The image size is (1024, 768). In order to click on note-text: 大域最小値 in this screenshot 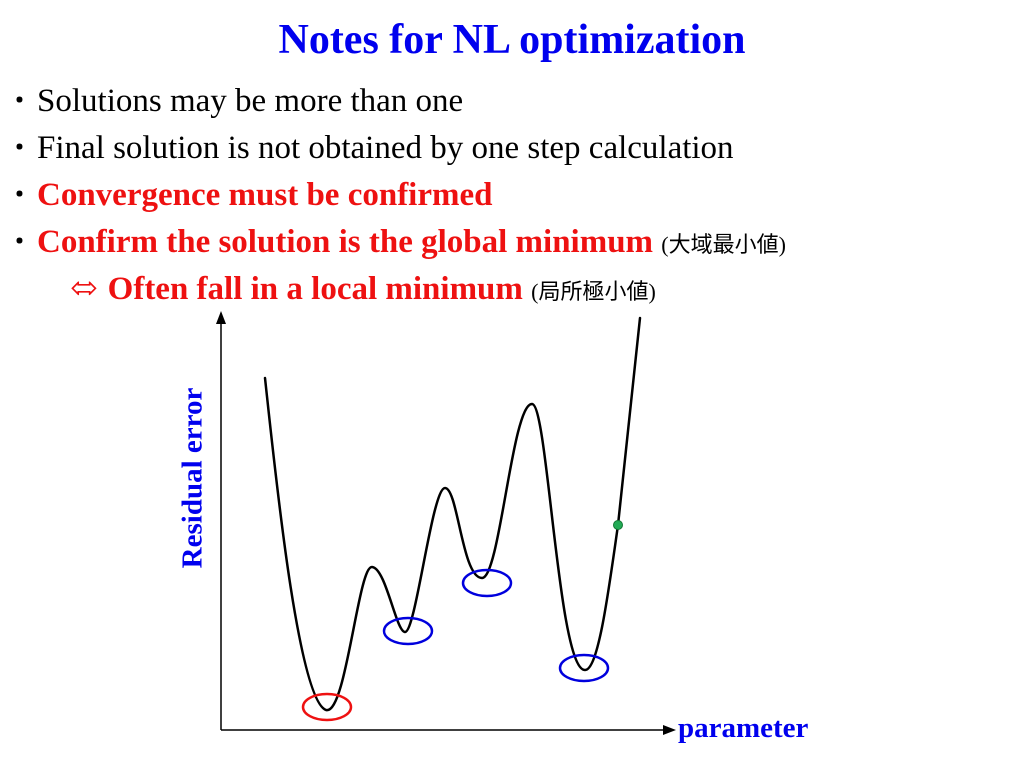, I will do `click(723, 245)`.